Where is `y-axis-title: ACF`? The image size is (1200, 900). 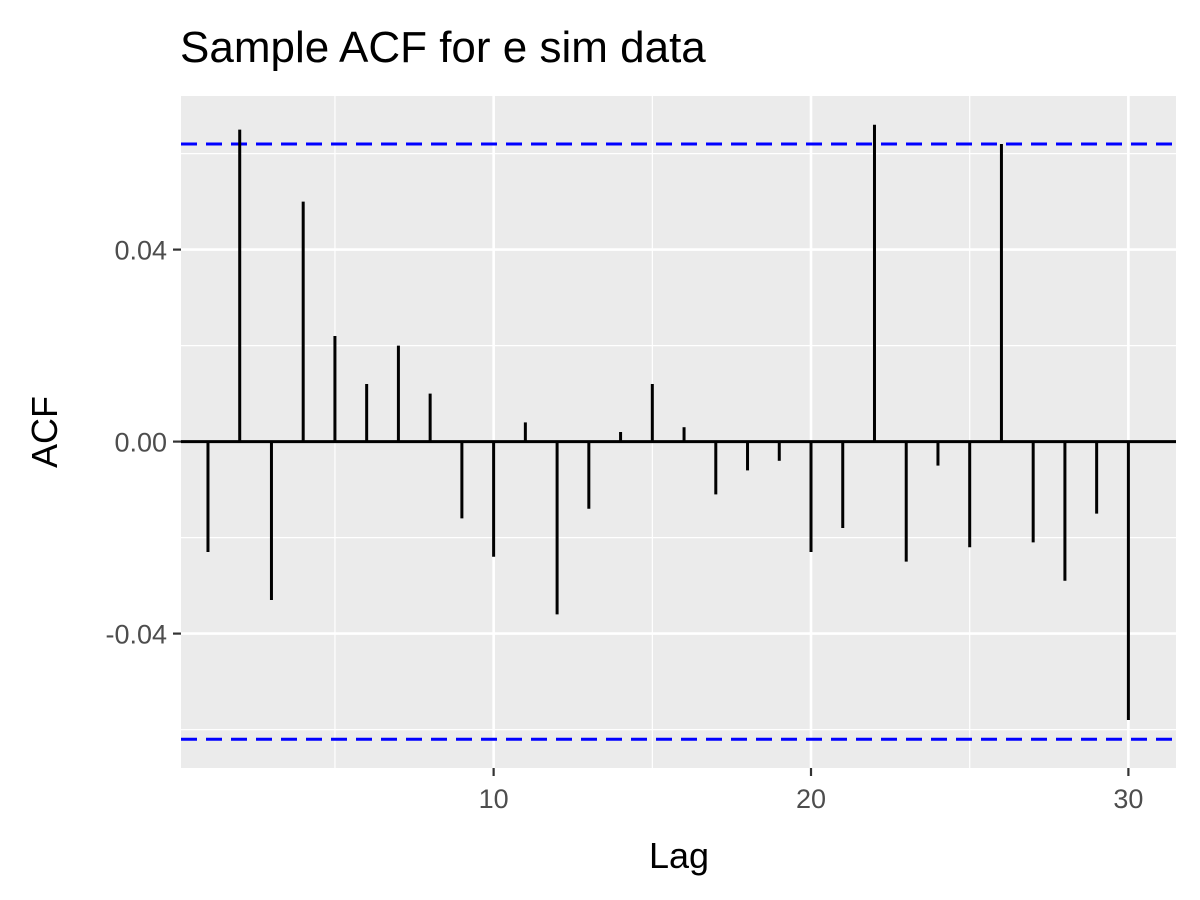 y-axis-title: ACF is located at coordinates (44, 432).